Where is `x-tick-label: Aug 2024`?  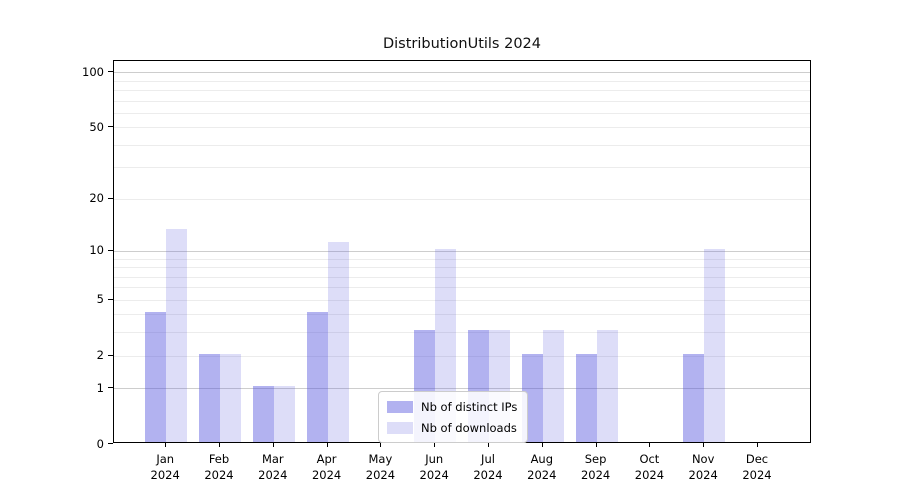
x-tick-label: Aug 2024 is located at coordinates (542, 467).